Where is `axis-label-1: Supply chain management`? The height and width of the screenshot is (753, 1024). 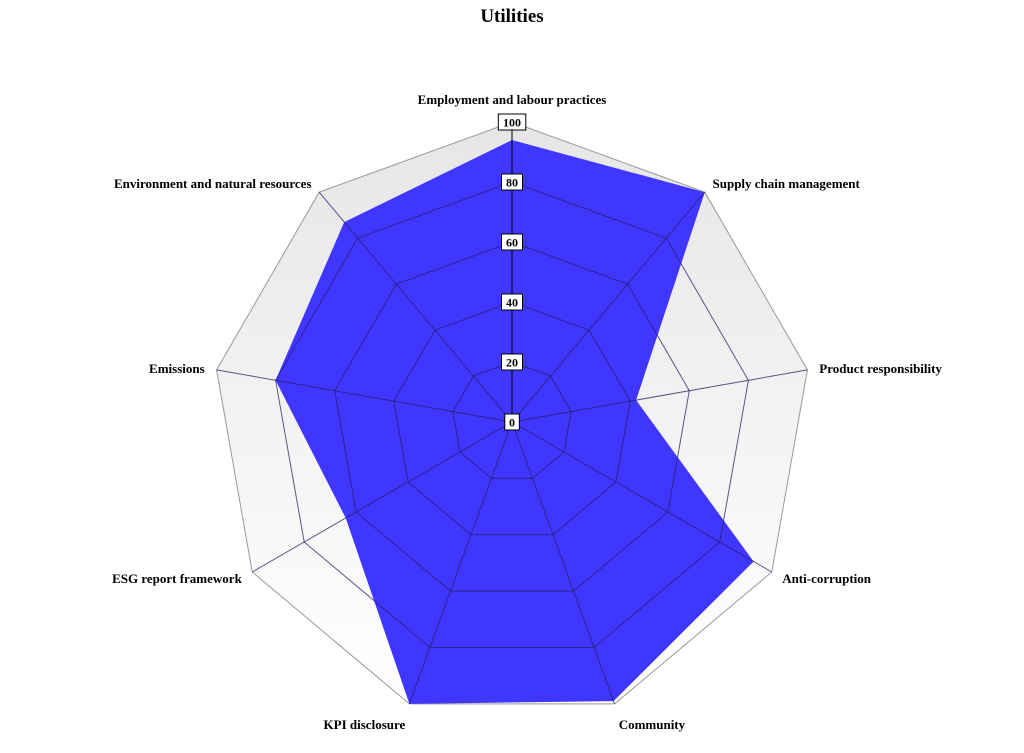 axis-label-1: Supply chain management is located at coordinates (787, 183).